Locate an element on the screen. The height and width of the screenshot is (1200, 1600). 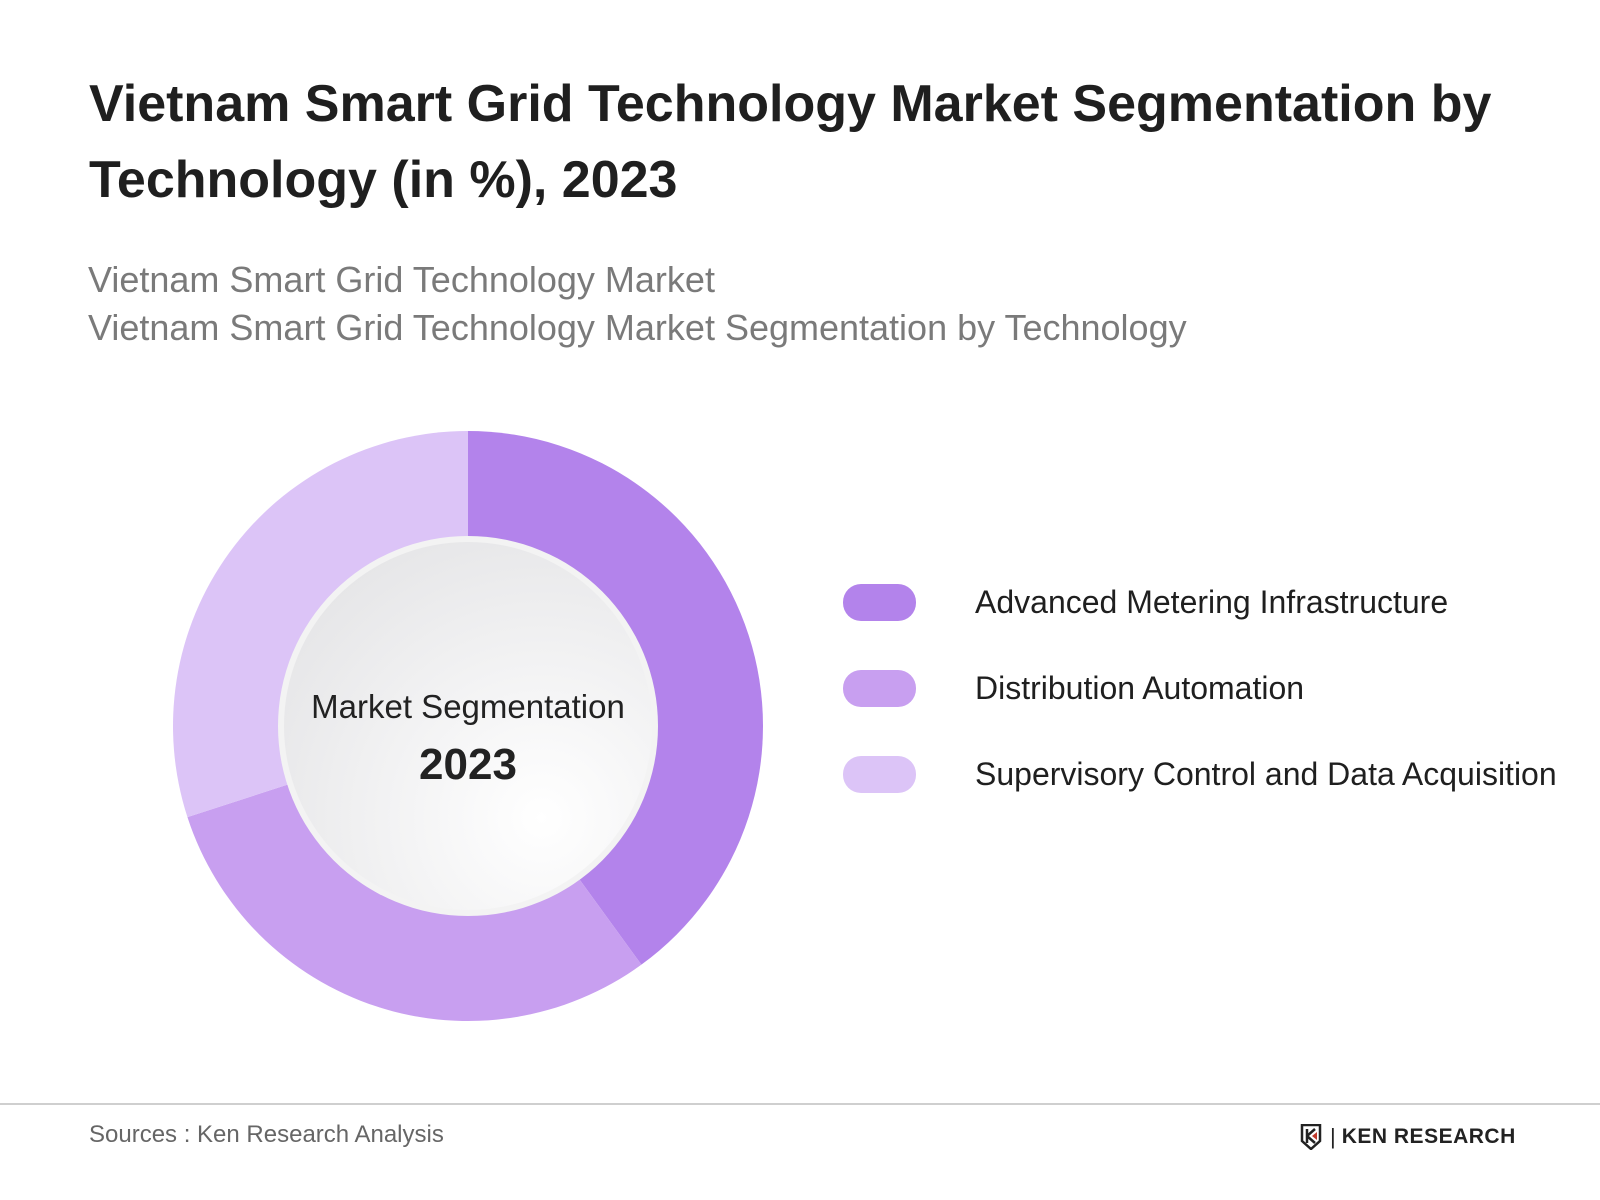
donut-center is located at coordinates (468, 726).